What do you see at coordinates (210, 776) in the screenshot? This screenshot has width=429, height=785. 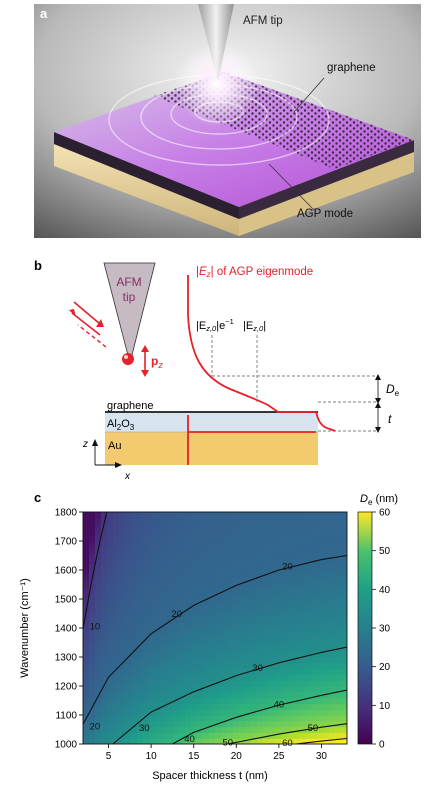 I see `x-axis-title: Spacer thickness t (nm)` at bounding box center [210, 776].